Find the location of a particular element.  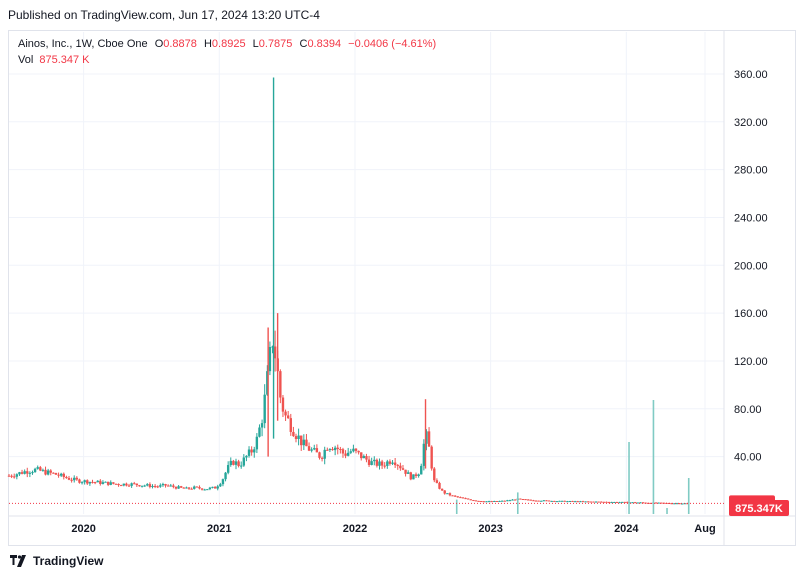

legend-close-key: C is located at coordinates (303, 44).